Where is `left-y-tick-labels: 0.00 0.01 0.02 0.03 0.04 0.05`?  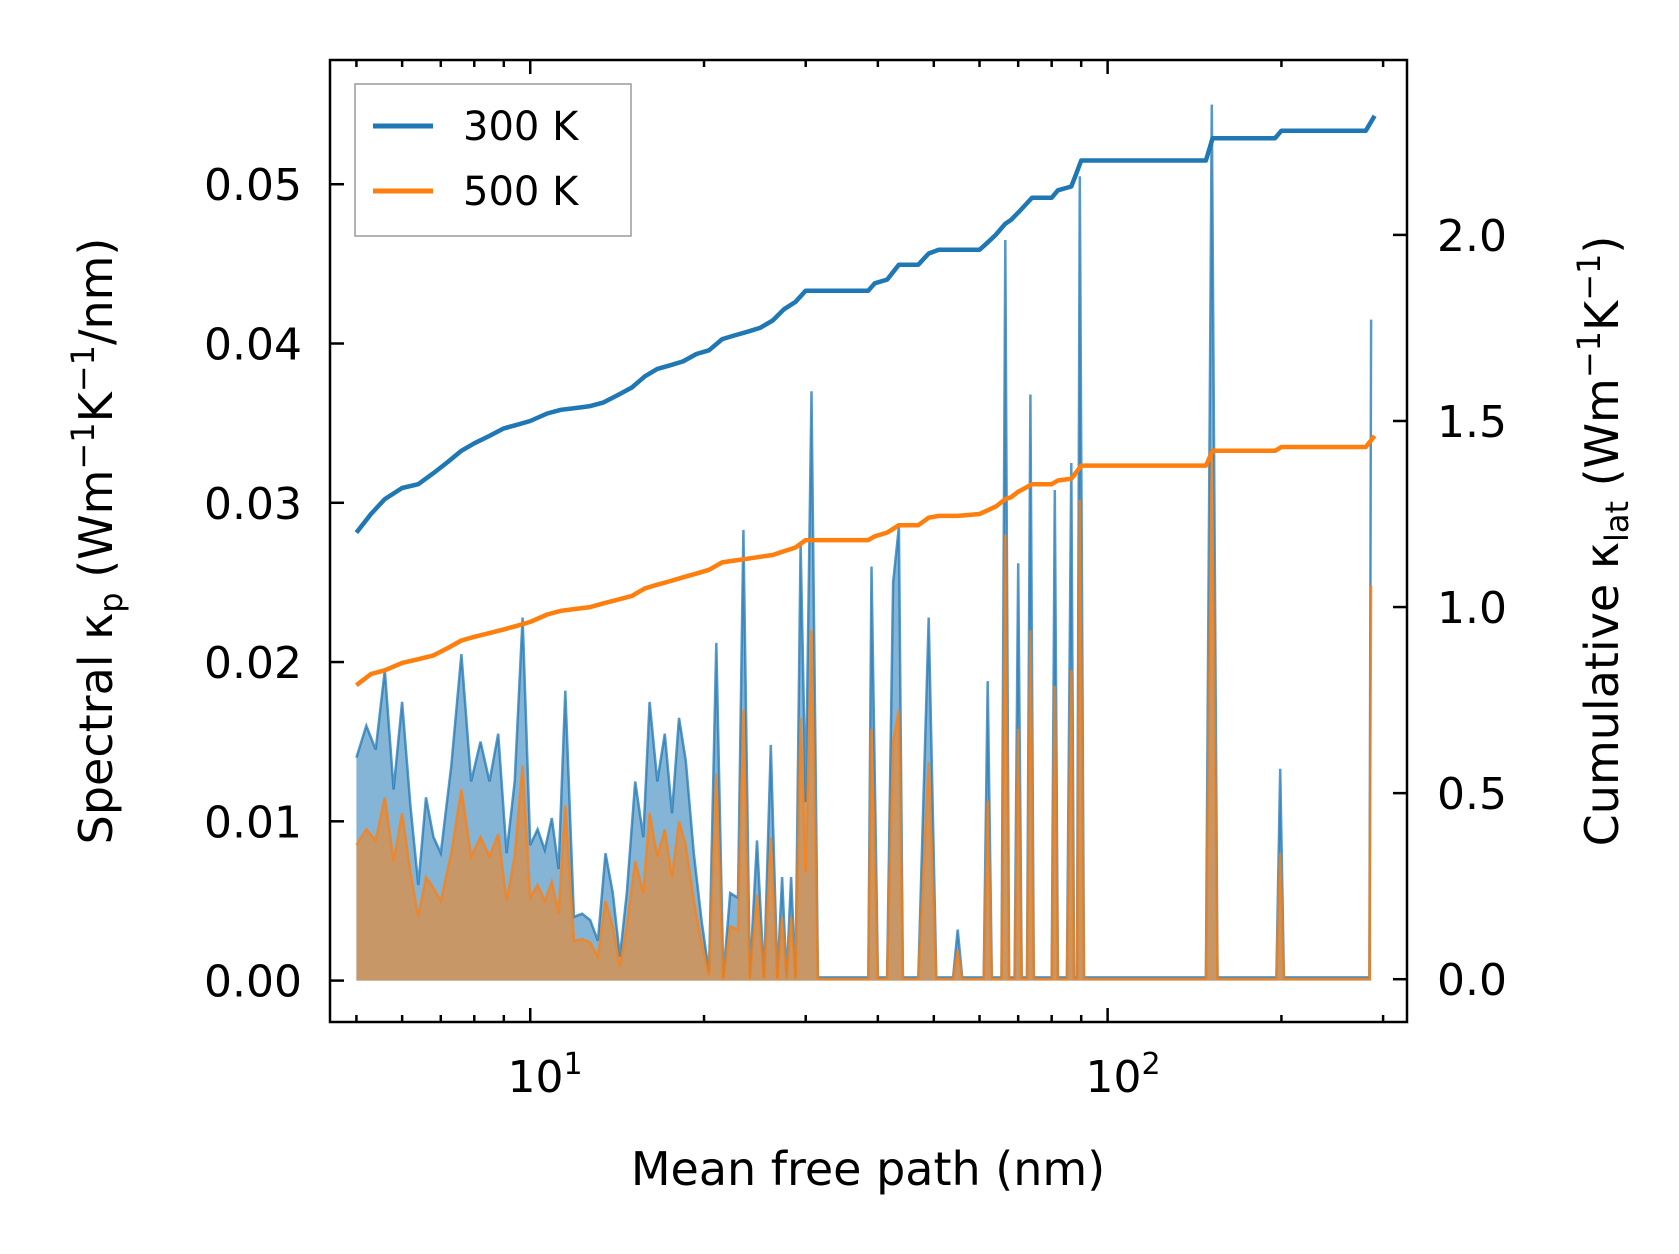 left-y-tick-labels: 0.00 0.01 0.02 0.03 0.04 0.05 is located at coordinates (253, 583).